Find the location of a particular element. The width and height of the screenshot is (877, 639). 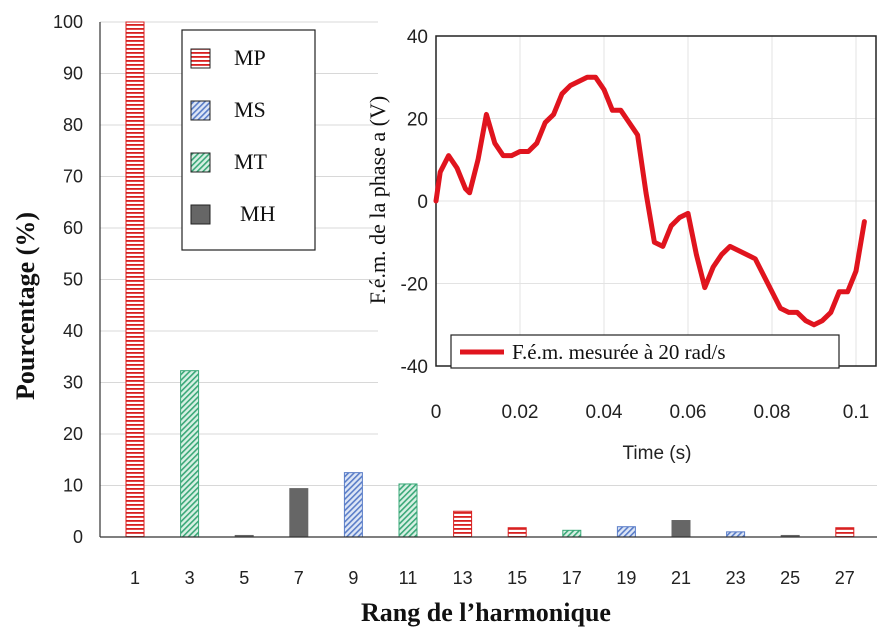

inset-legend: F.é.m. mesurée à 20 rad/s is located at coordinates (645, 351).